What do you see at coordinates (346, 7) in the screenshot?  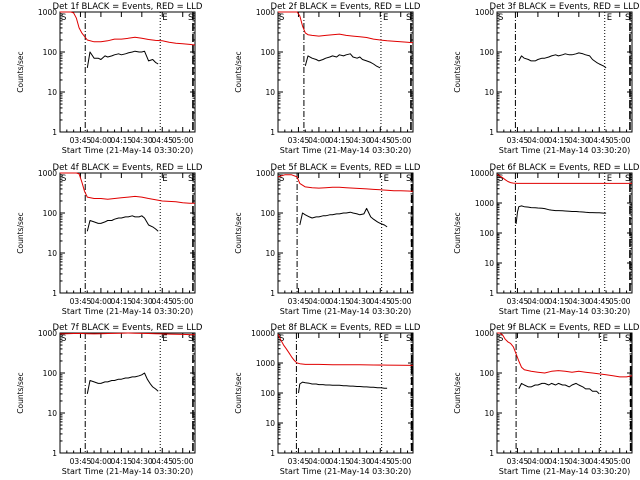 I see `panel-title: Det 2f BLACK = Events, RED = LLD` at bounding box center [346, 7].